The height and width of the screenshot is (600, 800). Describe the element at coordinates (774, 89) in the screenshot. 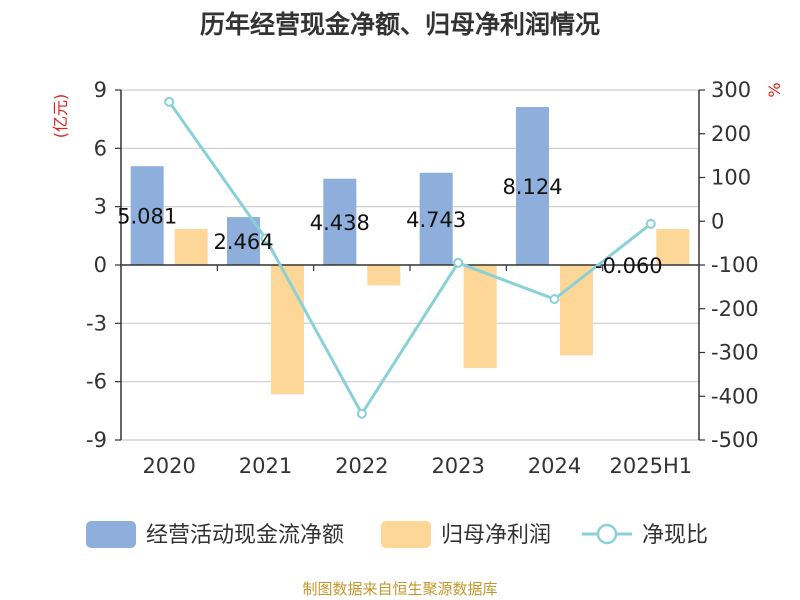

I see `right-axis-unit: %` at that location.